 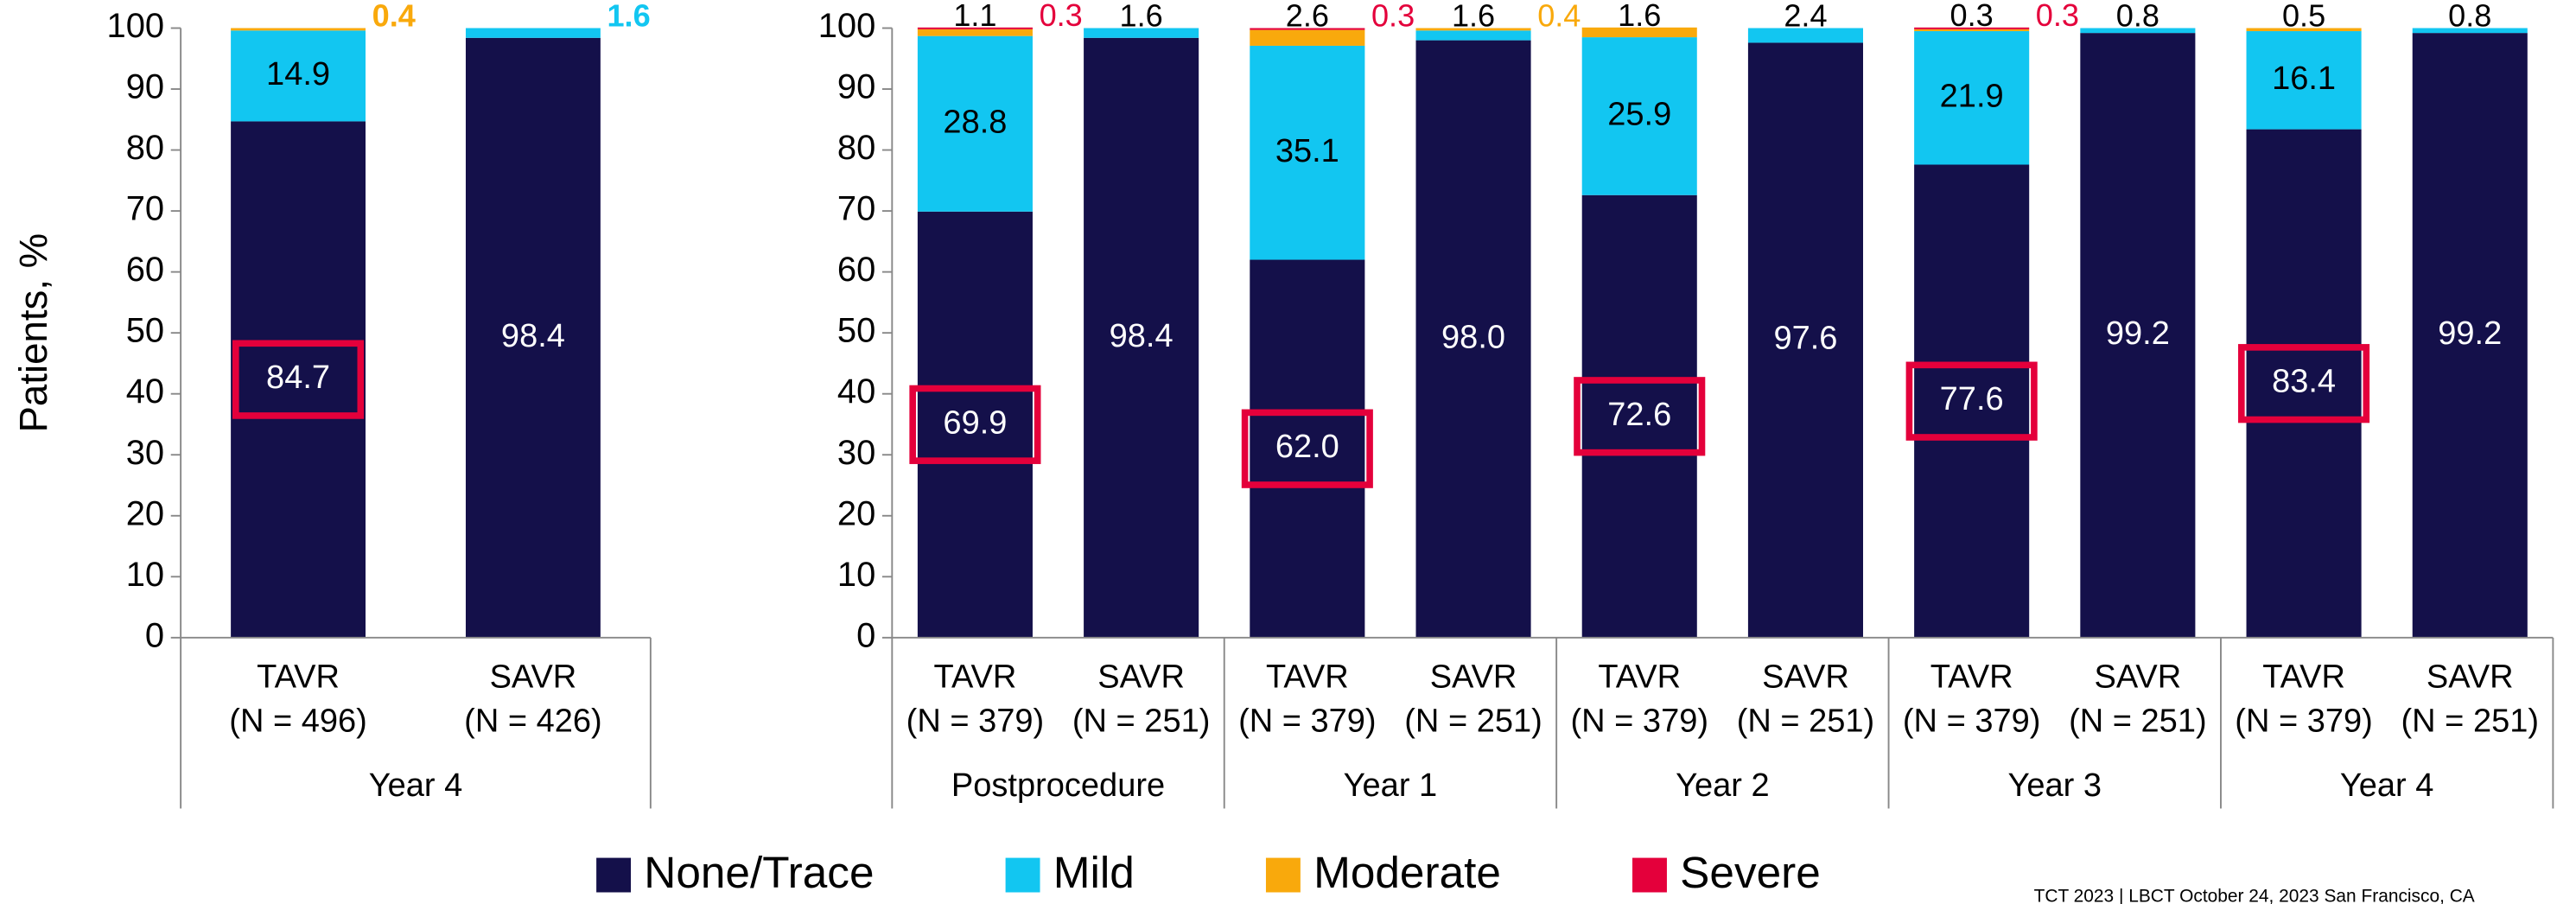 What do you see at coordinates (865, 635) in the screenshot?
I see `y-tick-label: 0` at bounding box center [865, 635].